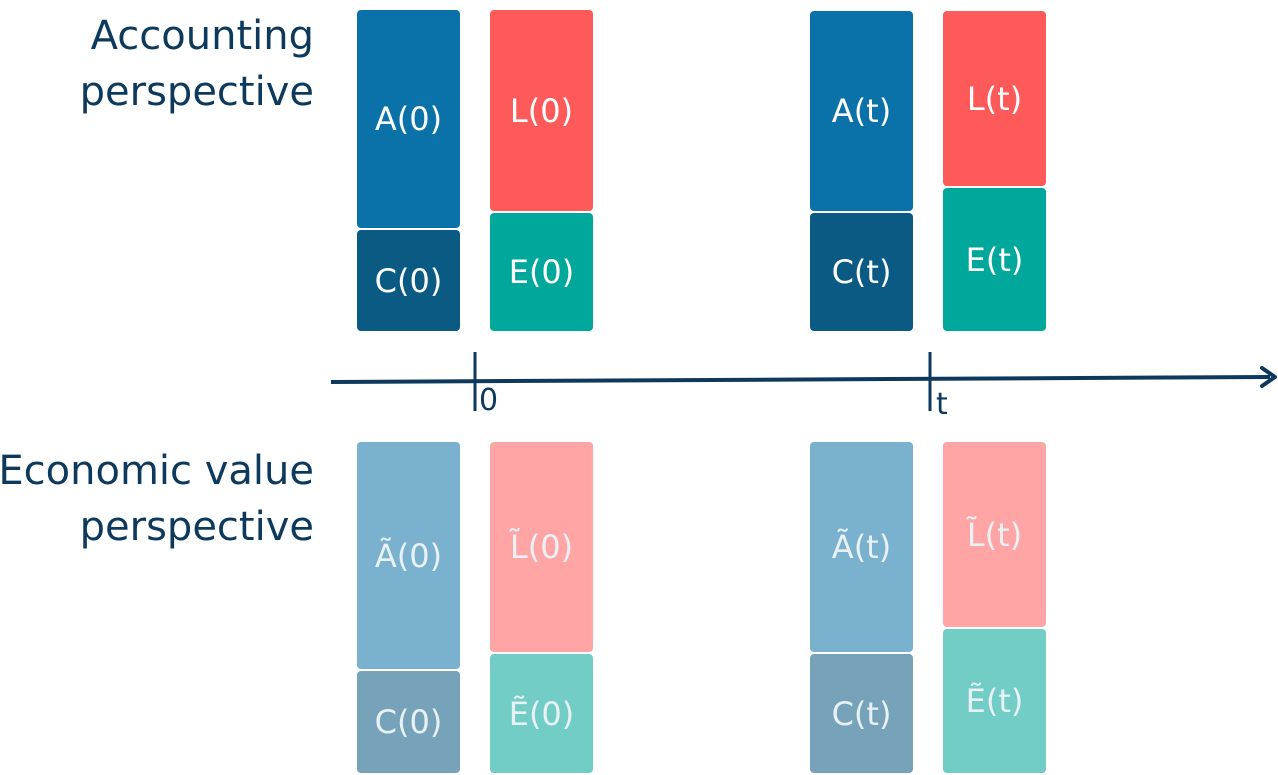 This screenshot has height=775, width=1278. What do you see at coordinates (197, 64) in the screenshot?
I see `accounting-perspective-label: Accounting perspective` at bounding box center [197, 64].